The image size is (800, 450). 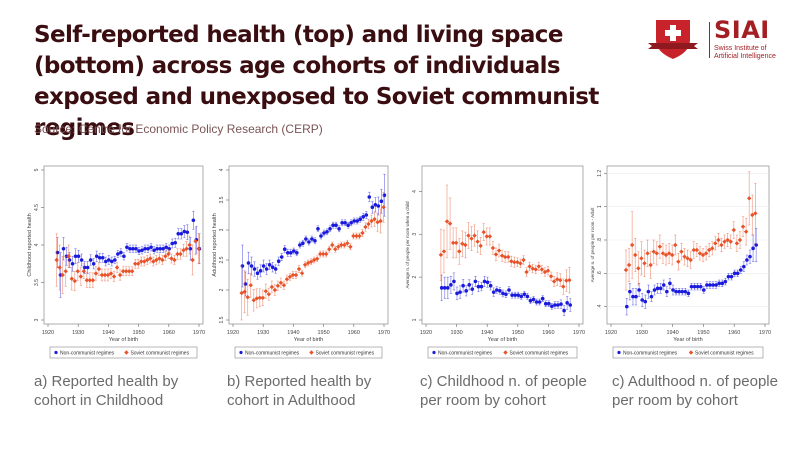 I want to click on logo-subtitle-line2: Artificial Intelligence, so click(x=745, y=56).